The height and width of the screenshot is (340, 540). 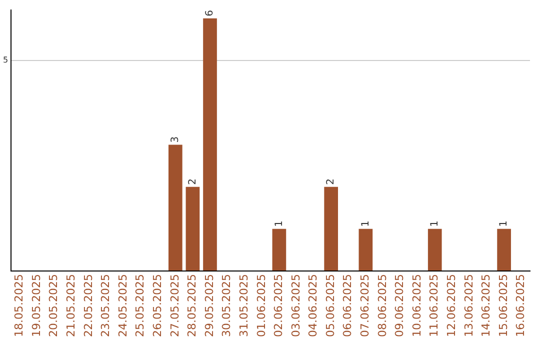 I want to click on x-tick-label: 13.06.2025, so click(x=469, y=306).